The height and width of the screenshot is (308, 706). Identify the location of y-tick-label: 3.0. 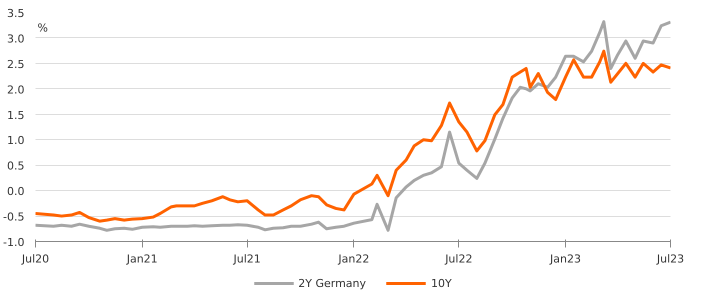
(16, 39).